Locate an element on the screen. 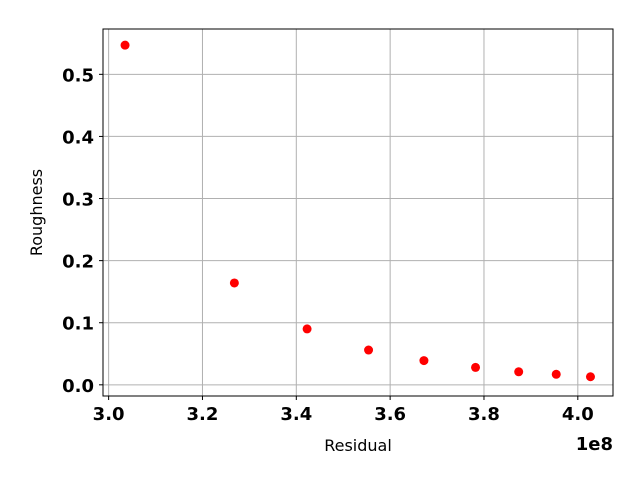 The height and width of the screenshot is (480, 640). x-tick-label: 3.6 is located at coordinates (390, 414).